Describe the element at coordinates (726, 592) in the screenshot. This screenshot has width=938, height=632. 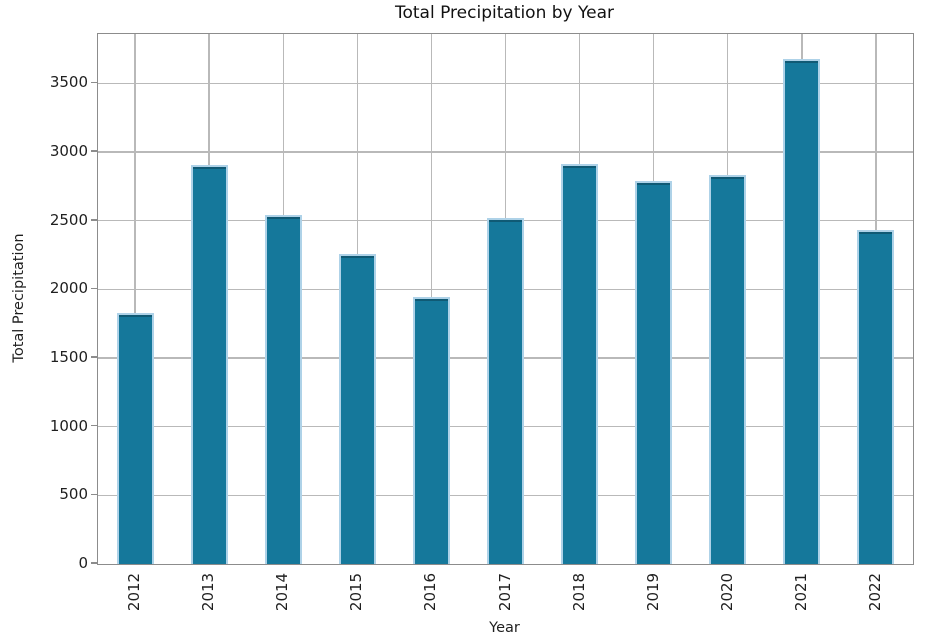
I see `x-tick-label: 2020` at that location.